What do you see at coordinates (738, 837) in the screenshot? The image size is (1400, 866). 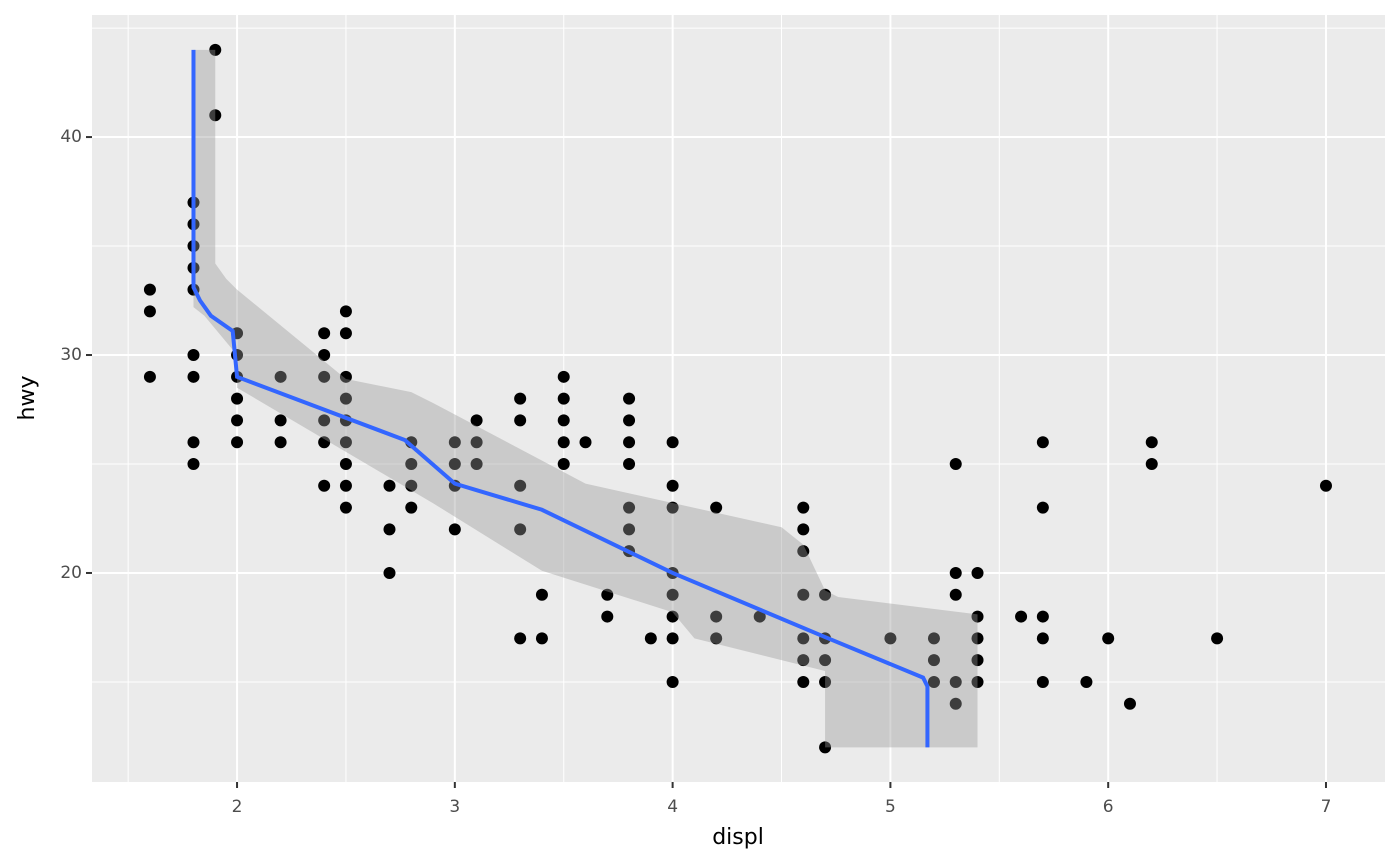 I see `x-axis-title: displ` at bounding box center [738, 837].